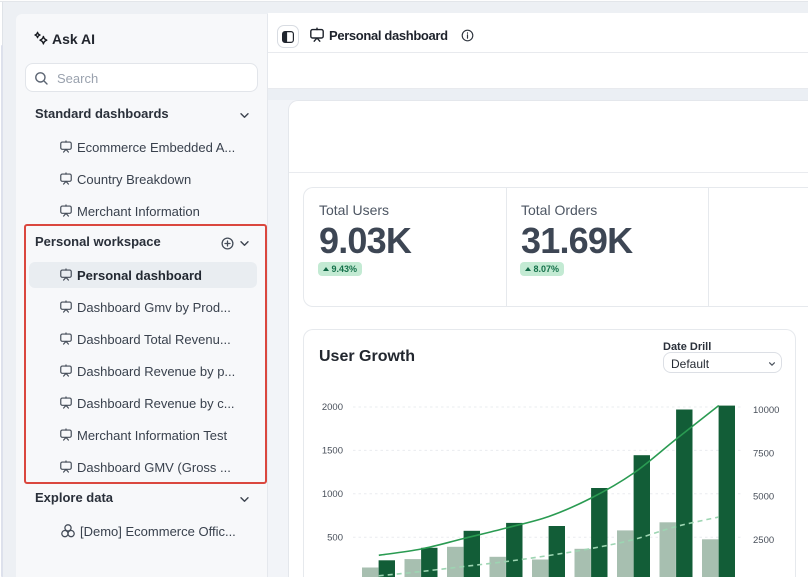 The height and width of the screenshot is (577, 808). Describe the element at coordinates (763, 497) in the screenshot. I see `svg-text: 5000` at that location.